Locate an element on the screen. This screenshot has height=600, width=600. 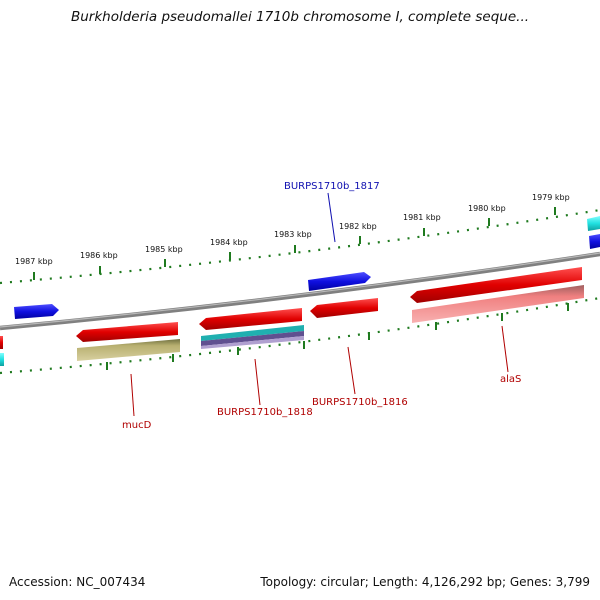
cds-BURPS1710b_1818-teal is located at coordinates (252, 333).